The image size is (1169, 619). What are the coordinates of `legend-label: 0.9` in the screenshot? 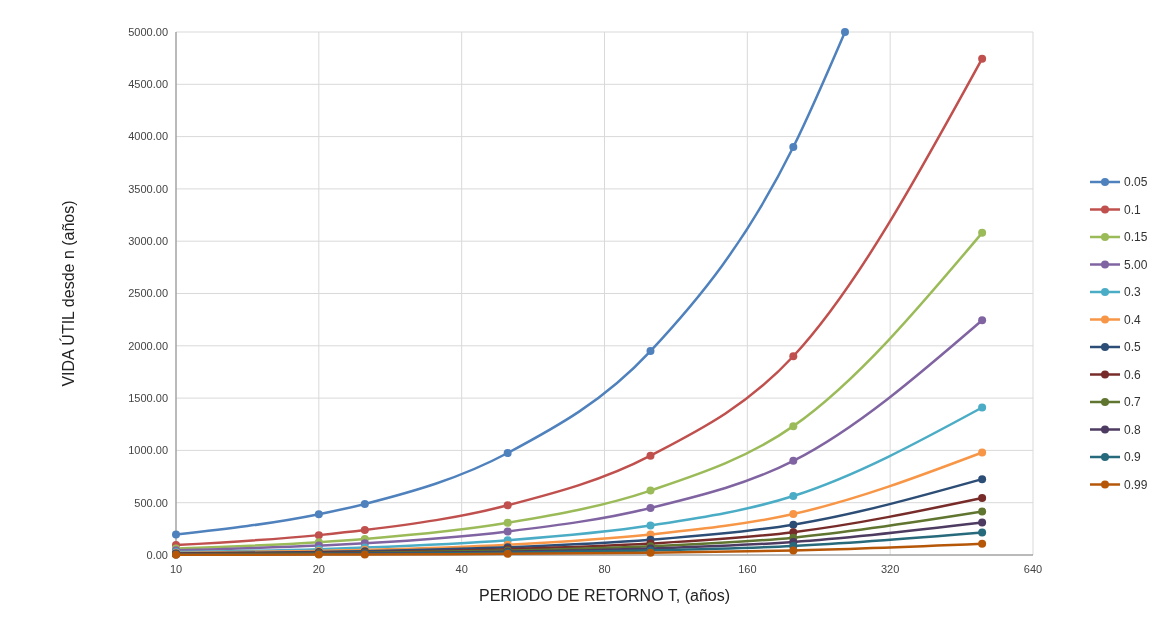 It's located at (1133, 457).